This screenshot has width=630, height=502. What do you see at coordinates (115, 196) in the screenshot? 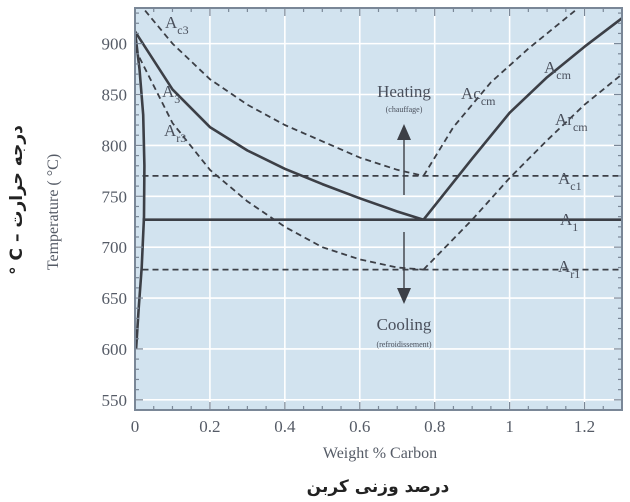
I see `y-tick-label: 750` at bounding box center [115, 196].